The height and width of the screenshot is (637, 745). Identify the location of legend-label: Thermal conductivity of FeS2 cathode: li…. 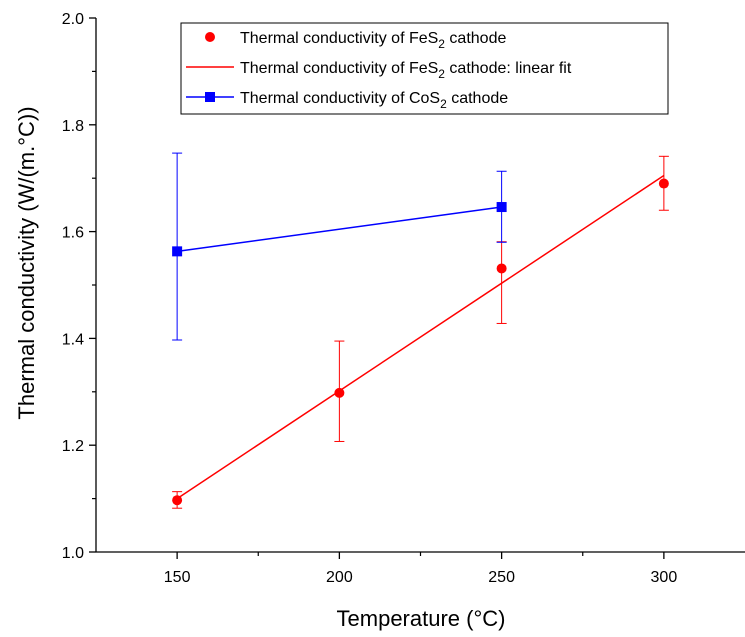
(406, 70).